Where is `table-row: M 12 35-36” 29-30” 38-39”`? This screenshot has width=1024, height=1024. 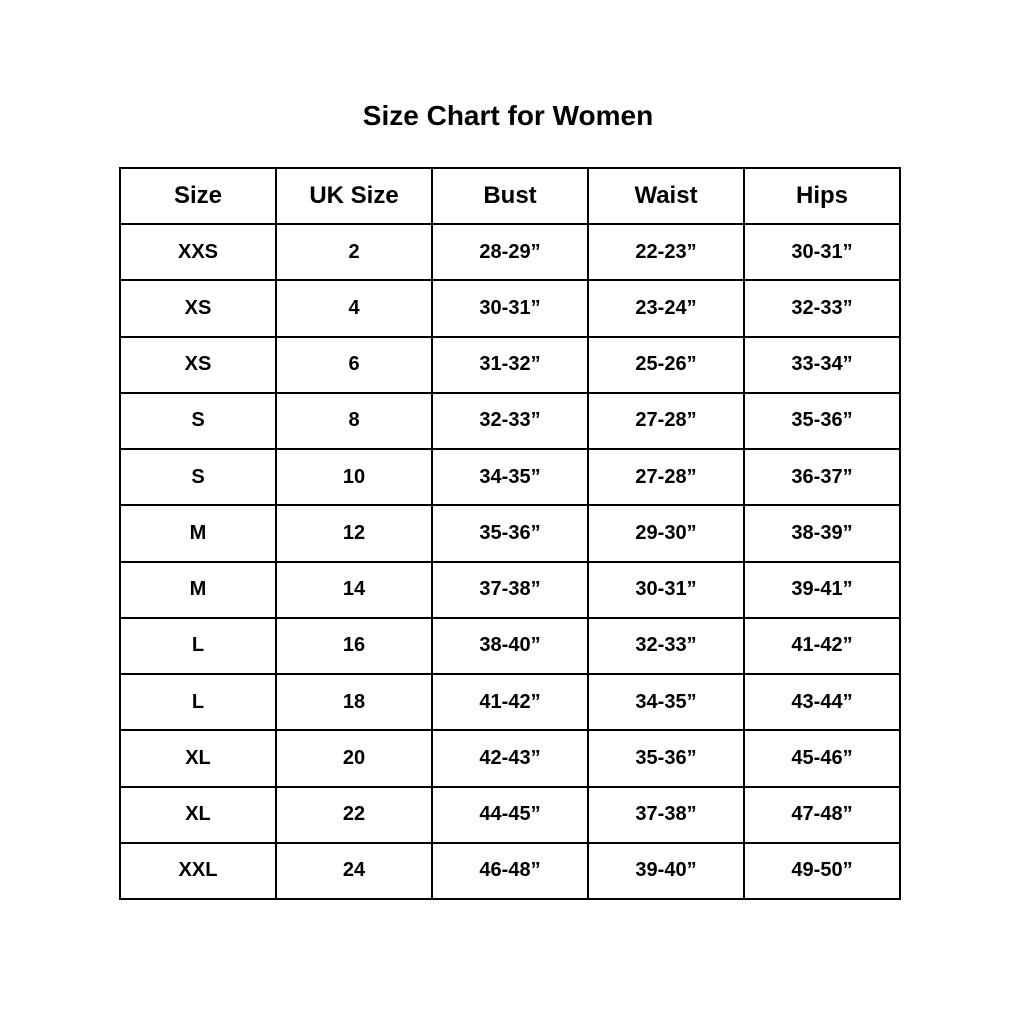 table-row: M 12 35-36” 29-30” 38-39” is located at coordinates (510, 533).